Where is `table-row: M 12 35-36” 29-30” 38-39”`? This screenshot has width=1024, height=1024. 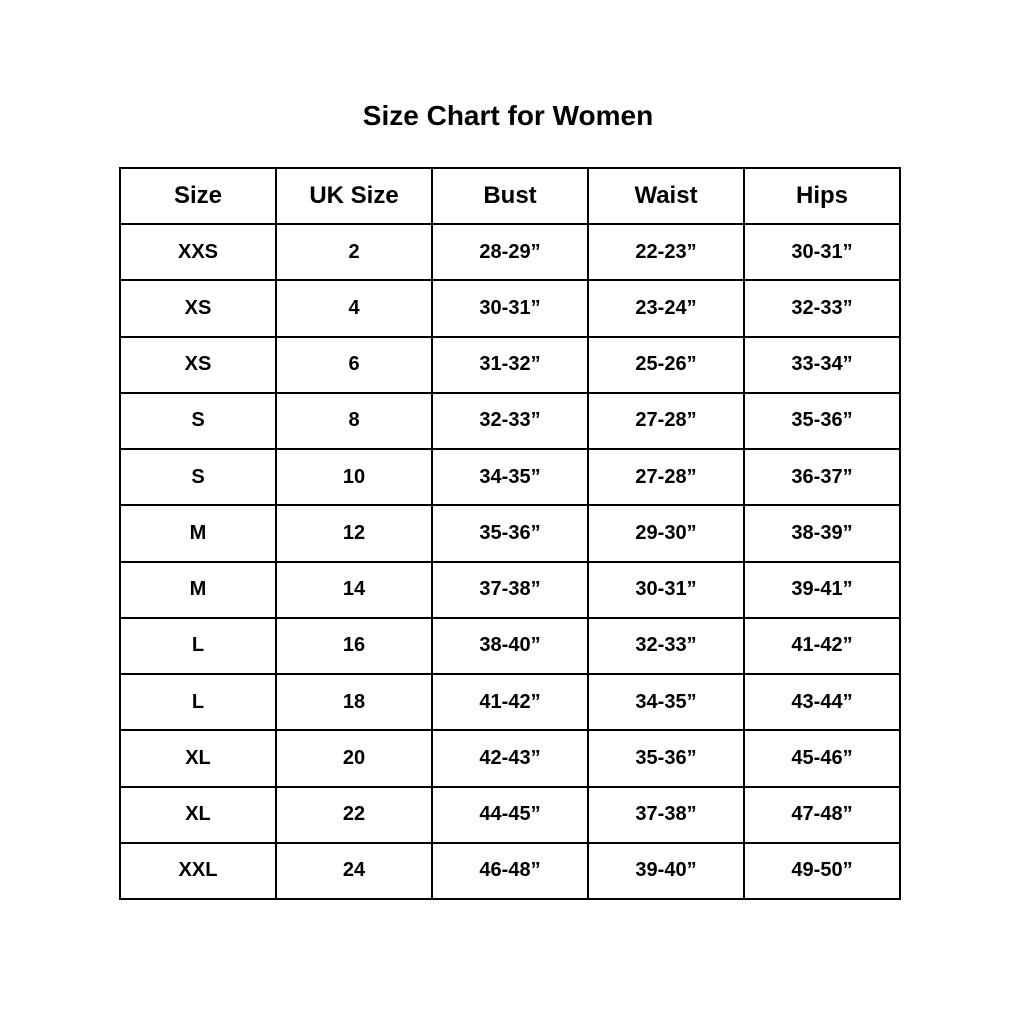 table-row: M 12 35-36” 29-30” 38-39” is located at coordinates (510, 533).